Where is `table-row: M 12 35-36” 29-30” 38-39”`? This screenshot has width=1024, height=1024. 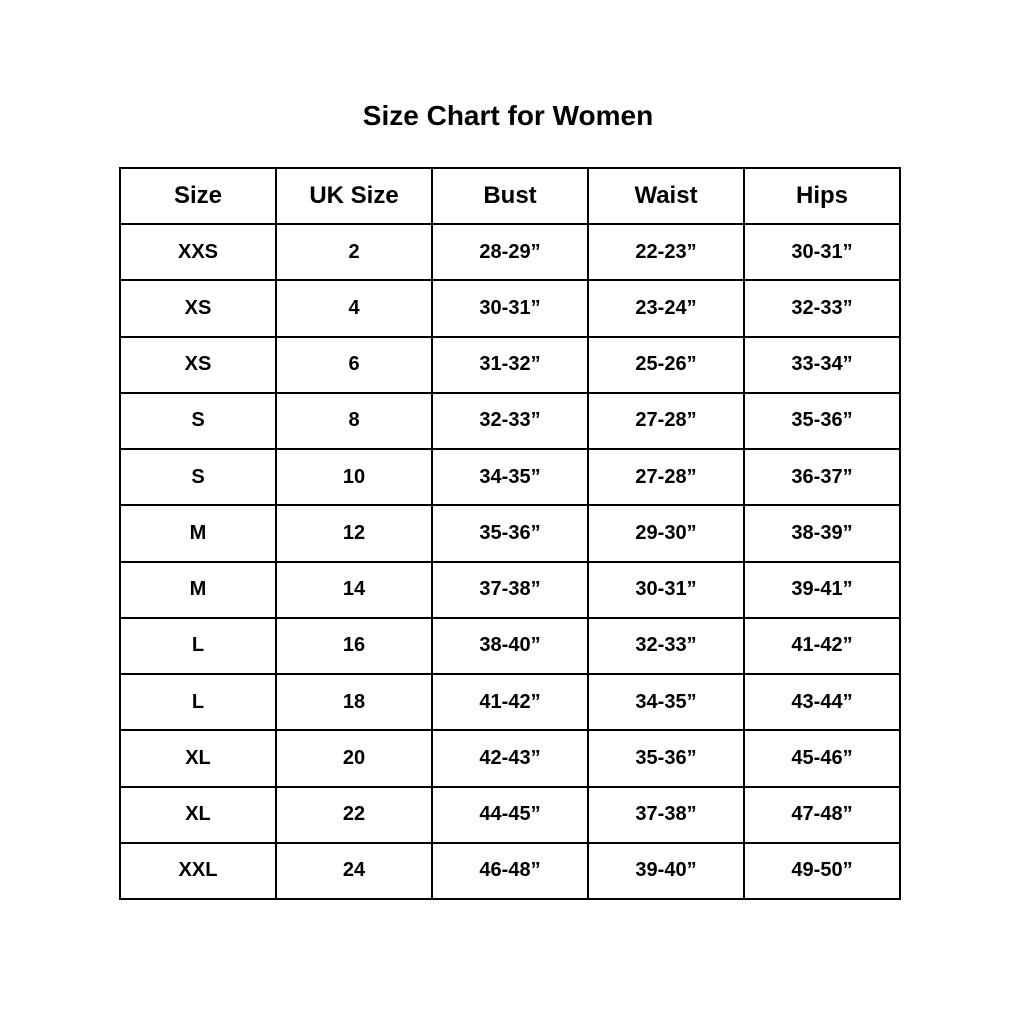 table-row: M 12 35-36” 29-30” 38-39” is located at coordinates (510, 533).